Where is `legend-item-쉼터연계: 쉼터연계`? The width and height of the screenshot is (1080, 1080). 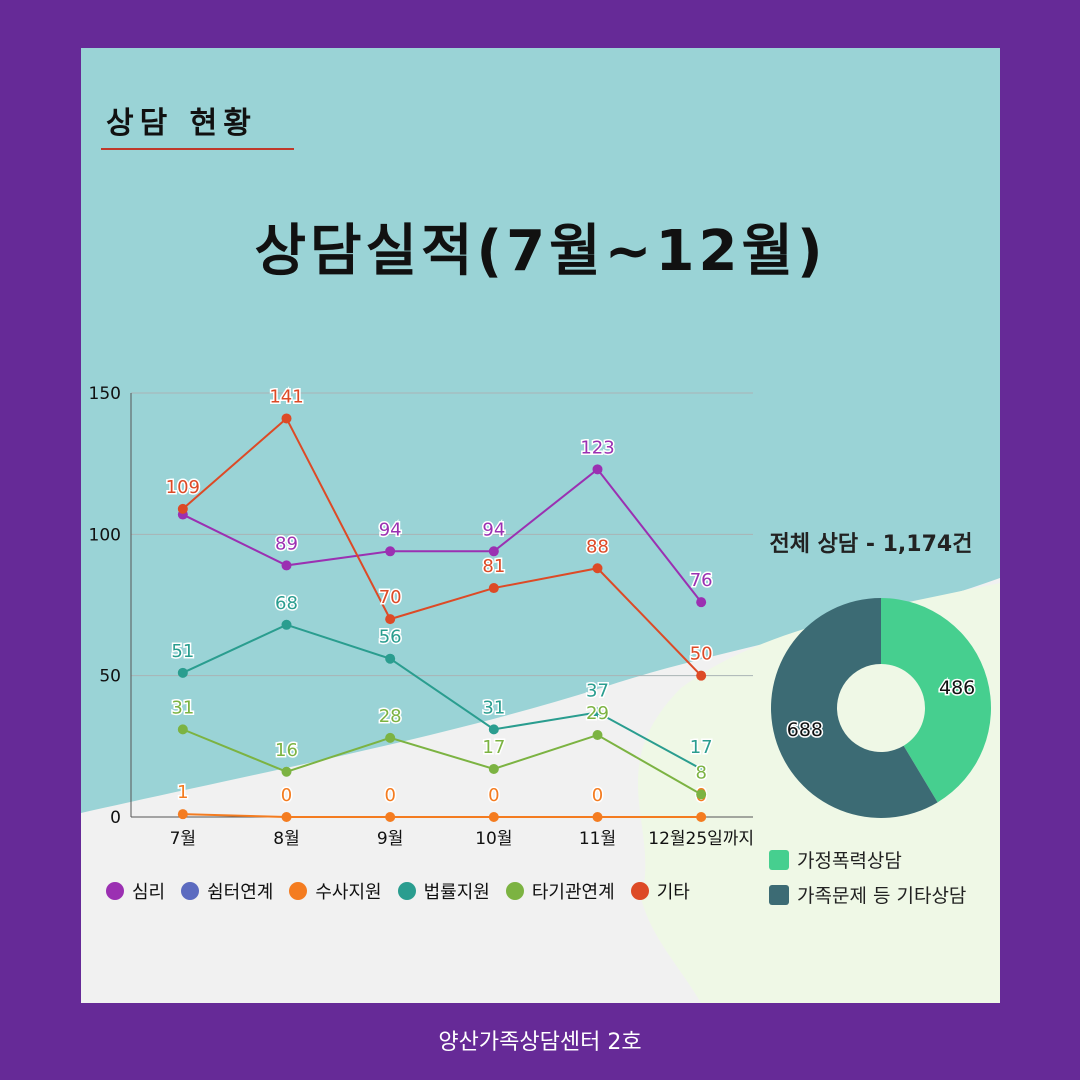
legend-item-쉼터연계: 쉼터연계 is located at coordinates (227, 891).